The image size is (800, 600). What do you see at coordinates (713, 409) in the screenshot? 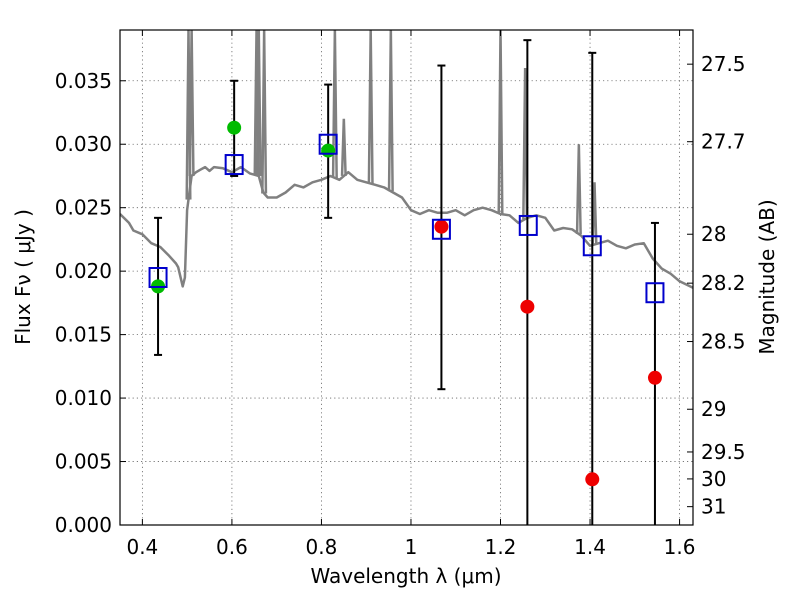
I see `mag-tick-label: 29` at bounding box center [713, 409].